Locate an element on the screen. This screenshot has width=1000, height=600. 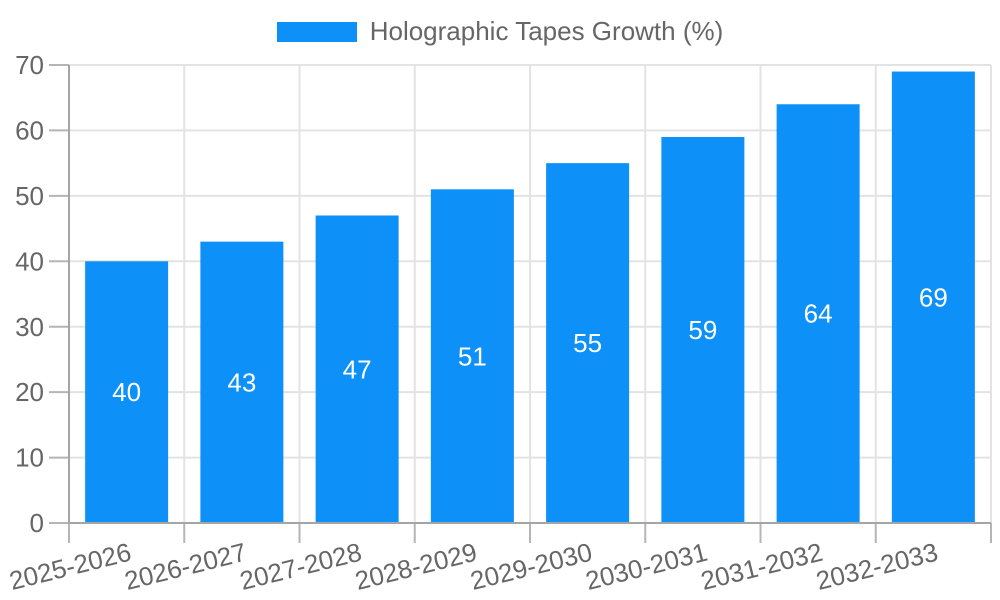
y-tick-label: 70 is located at coordinates (29, 65).